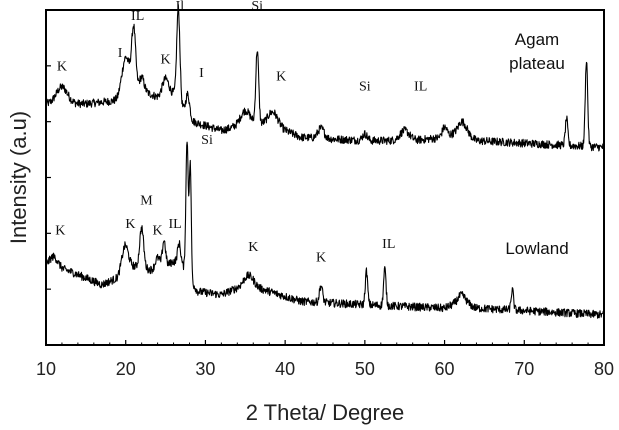 This screenshot has width=619, height=430. Describe the element at coordinates (46, 369) in the screenshot. I see `x-tick-label: 10` at that location.